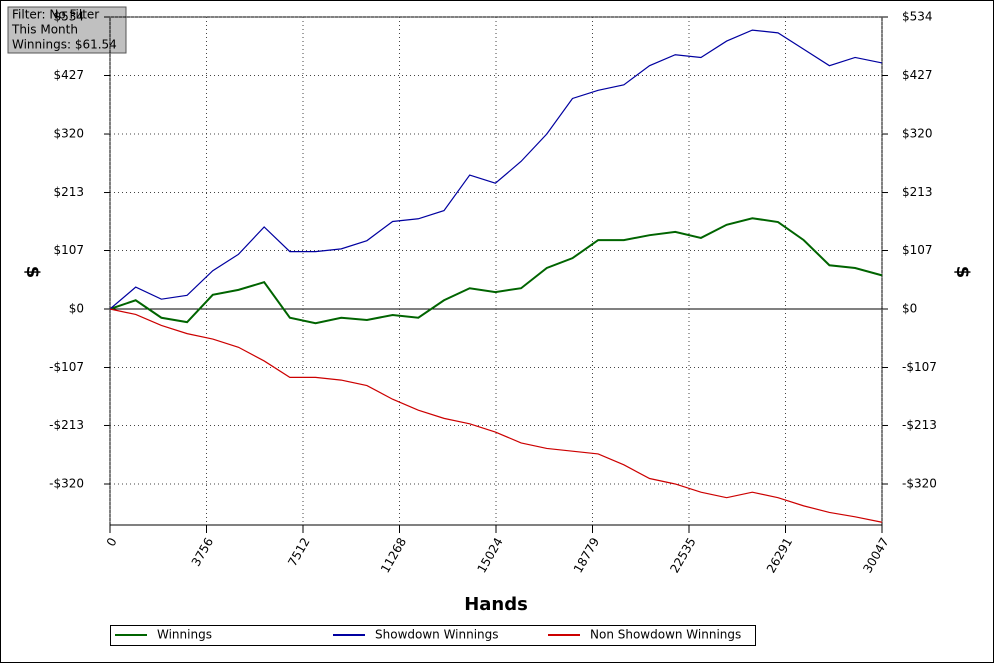 The width and height of the screenshot is (994, 663). I want to click on legend-label: Winnings, so click(184, 635).